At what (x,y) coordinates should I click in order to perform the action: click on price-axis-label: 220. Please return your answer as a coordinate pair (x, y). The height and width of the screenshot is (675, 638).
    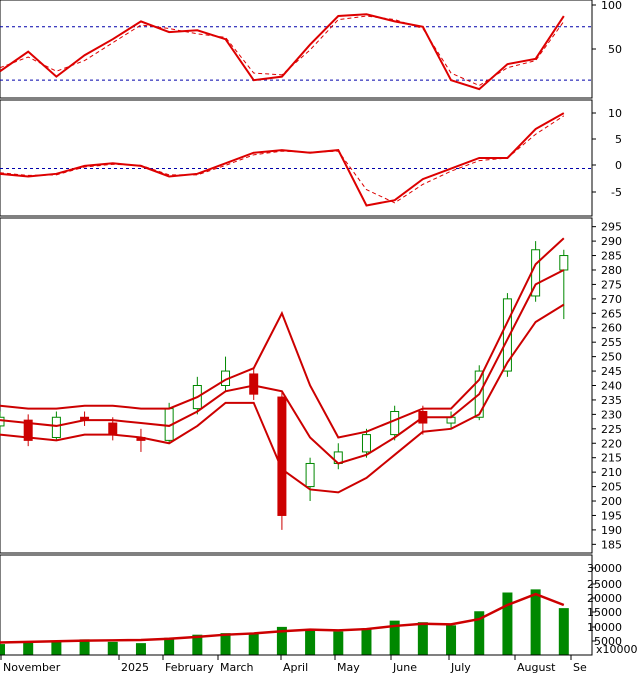
    Looking at the image, I should click on (611, 443).